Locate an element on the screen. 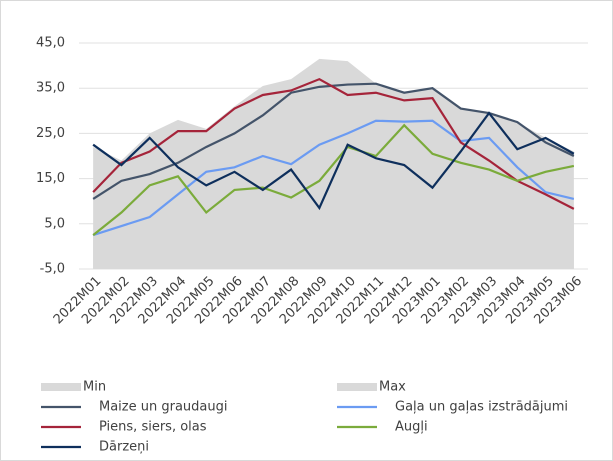 The height and width of the screenshot is (461, 613). legend-label: Dārzeņi is located at coordinates (124, 447).